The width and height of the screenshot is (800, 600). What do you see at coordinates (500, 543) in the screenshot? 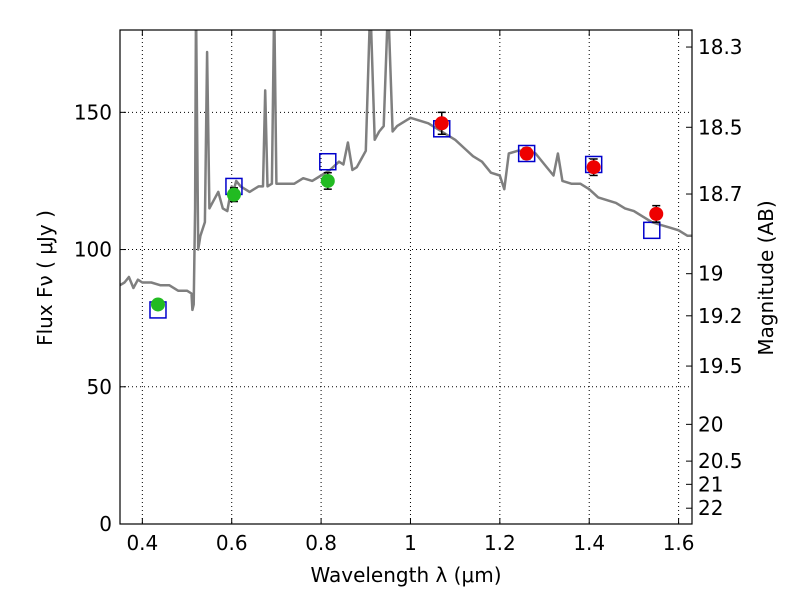
I see `x-tick-label: 1.2` at bounding box center [500, 543].